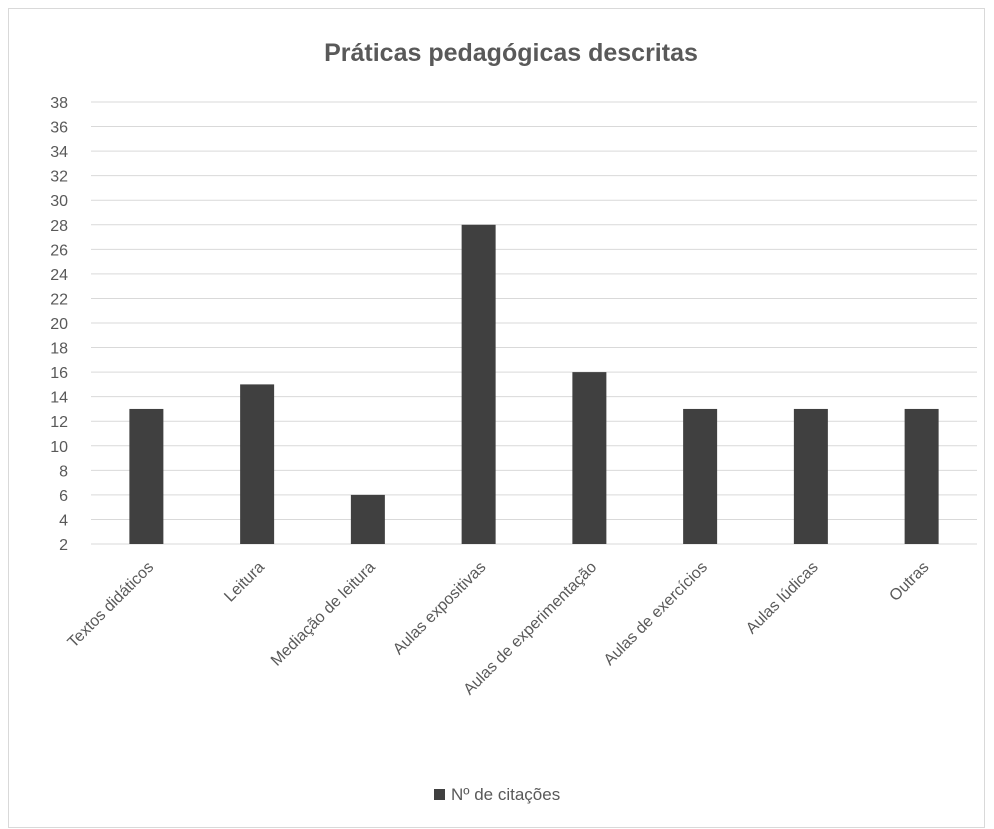 The width and height of the screenshot is (994, 829). I want to click on legend-label: Nº de citações, so click(505, 794).